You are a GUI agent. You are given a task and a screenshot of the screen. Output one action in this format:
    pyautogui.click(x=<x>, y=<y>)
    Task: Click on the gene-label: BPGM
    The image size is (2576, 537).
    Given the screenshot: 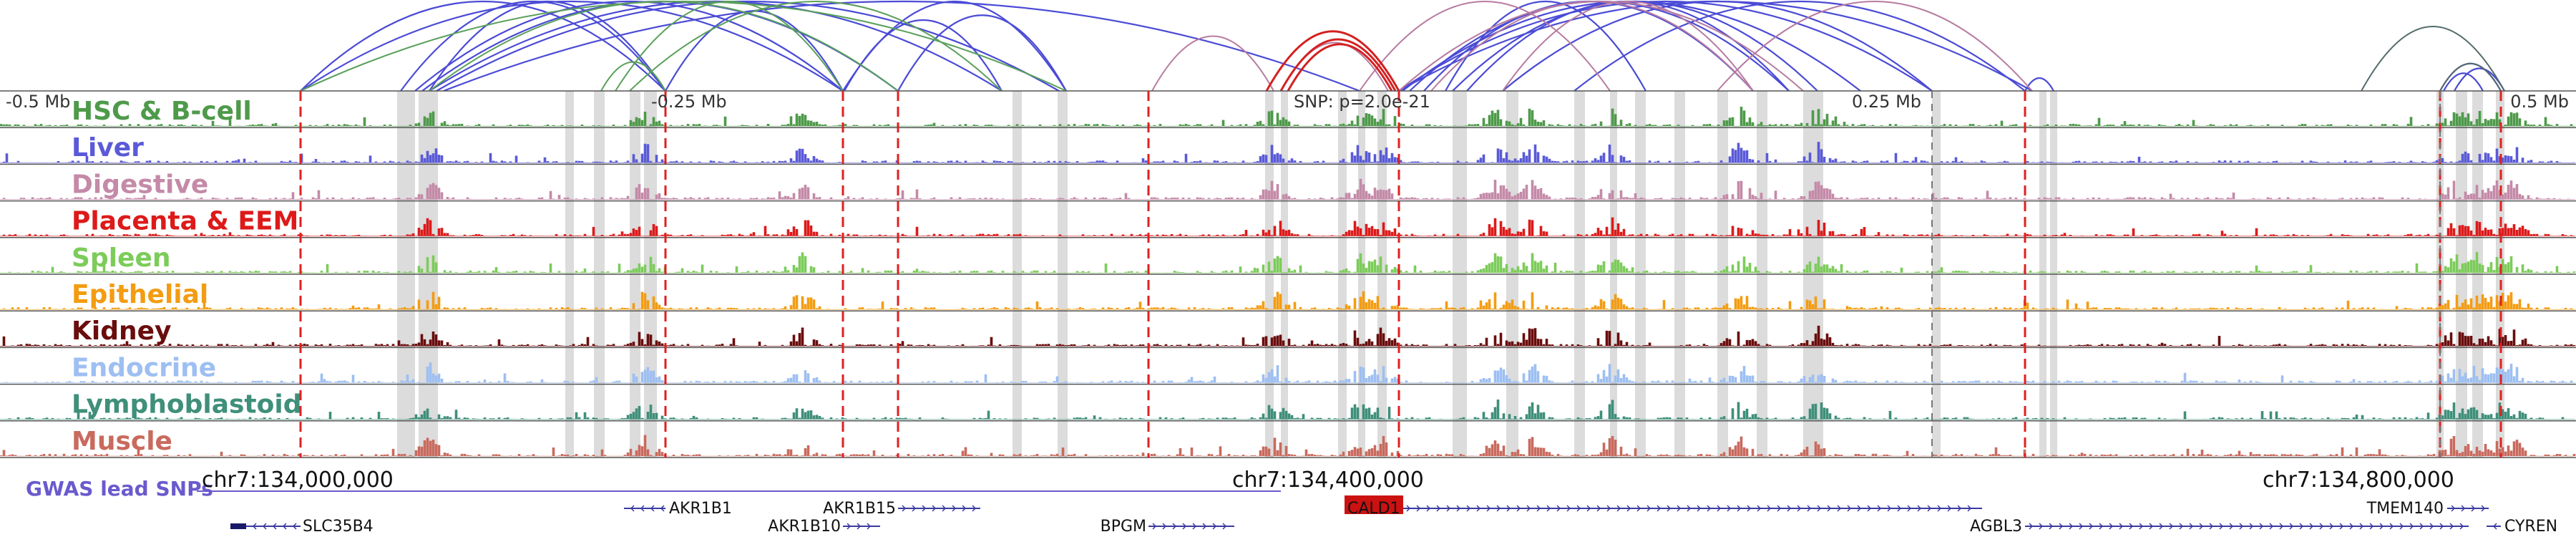 What is the action you would take?
    pyautogui.click(x=1123, y=527)
    